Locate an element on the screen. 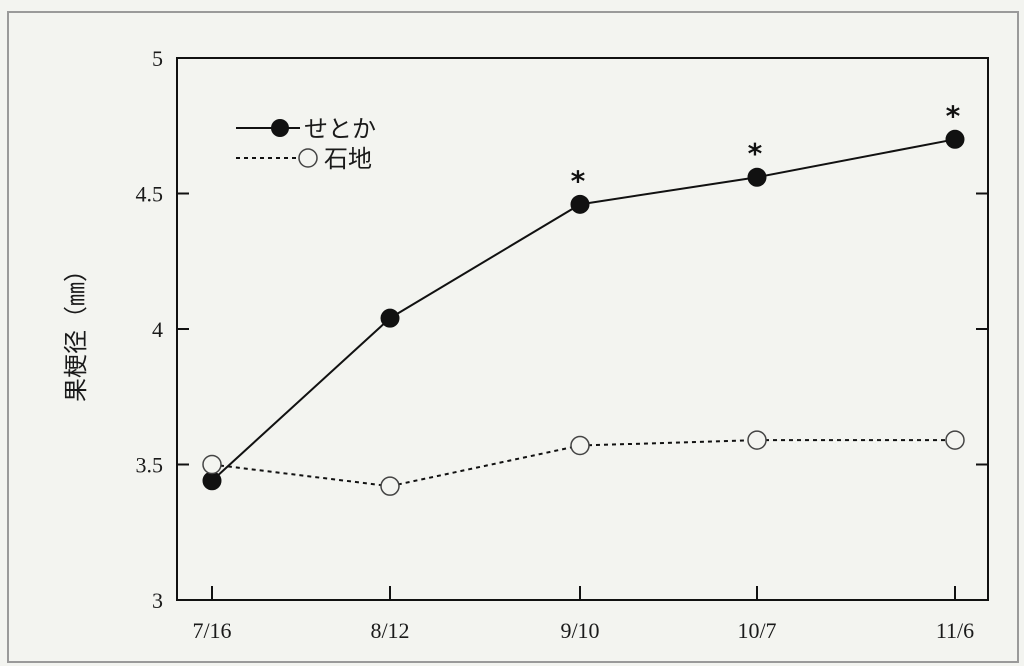 Image resolution: width=1024 pixels, height=666 pixels. legend-marker-filled is located at coordinates (280, 128).